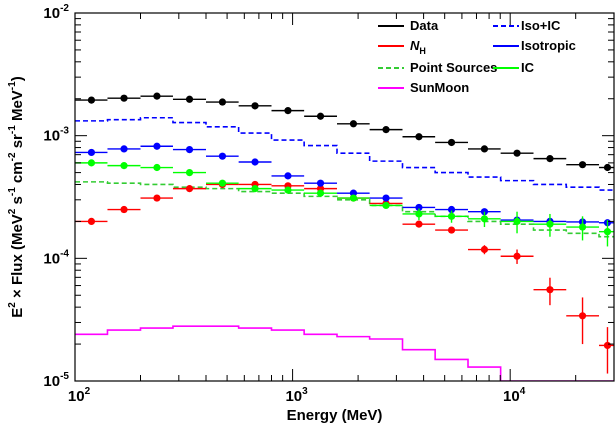 This screenshot has width=616, height=428. What do you see at coordinates (548, 45) in the screenshot?
I see `legend-label: Isotropic` at bounding box center [548, 45].